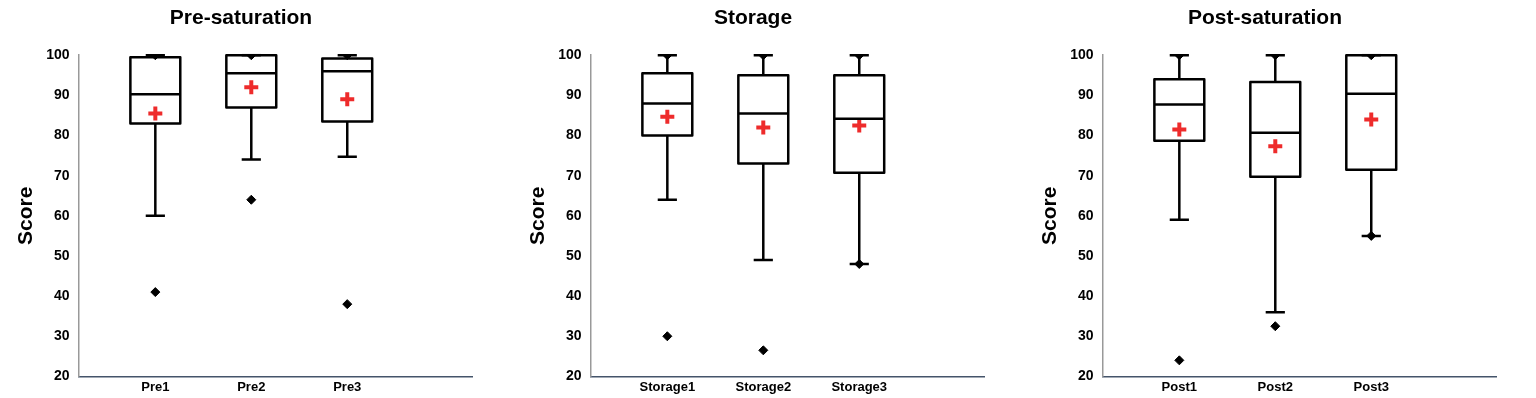  What do you see at coordinates (763, 386) in the screenshot?
I see `x-tick-label: Storage2` at bounding box center [763, 386].